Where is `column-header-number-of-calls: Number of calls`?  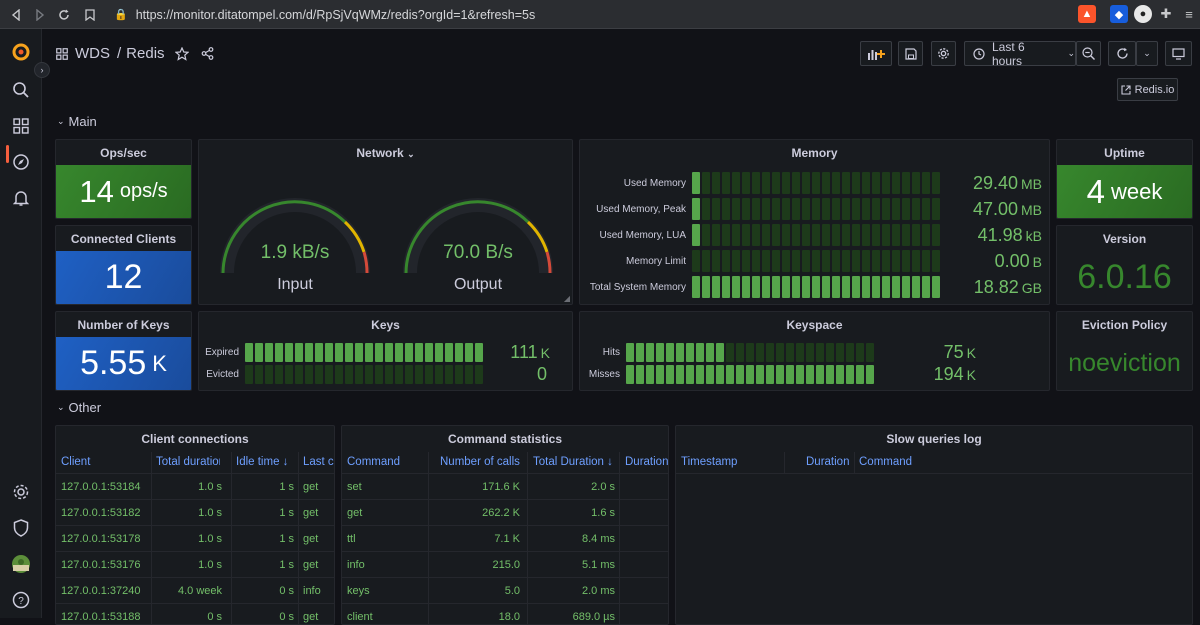 column-header-number-of-calls: Number of calls is located at coordinates (480, 462).